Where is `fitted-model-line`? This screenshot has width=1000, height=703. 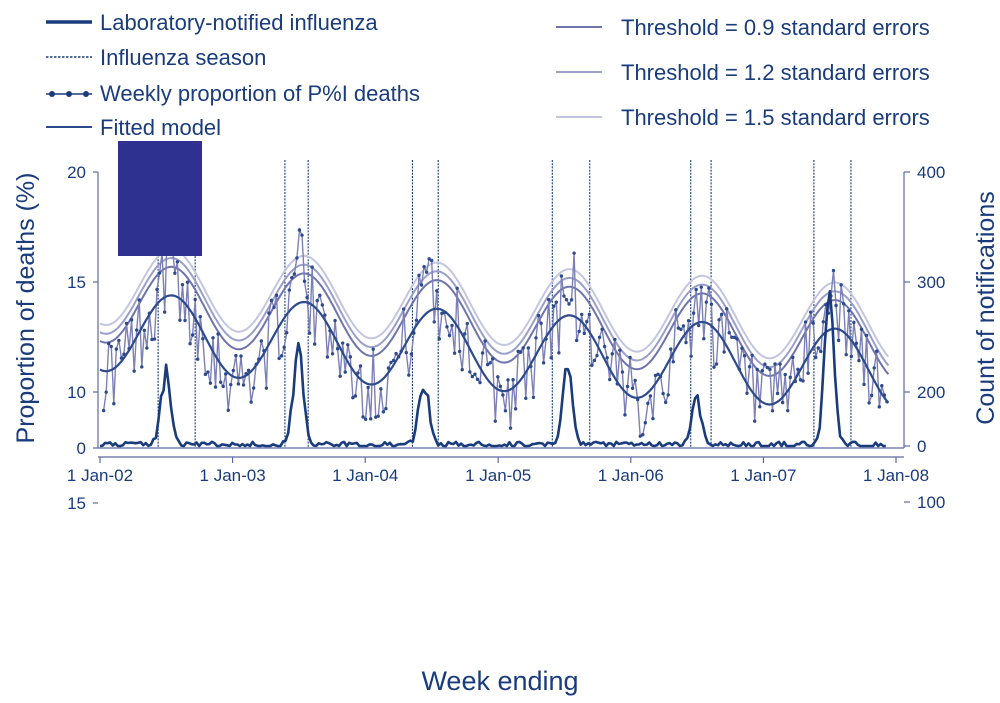 fitted-model-line is located at coordinates (494, 350).